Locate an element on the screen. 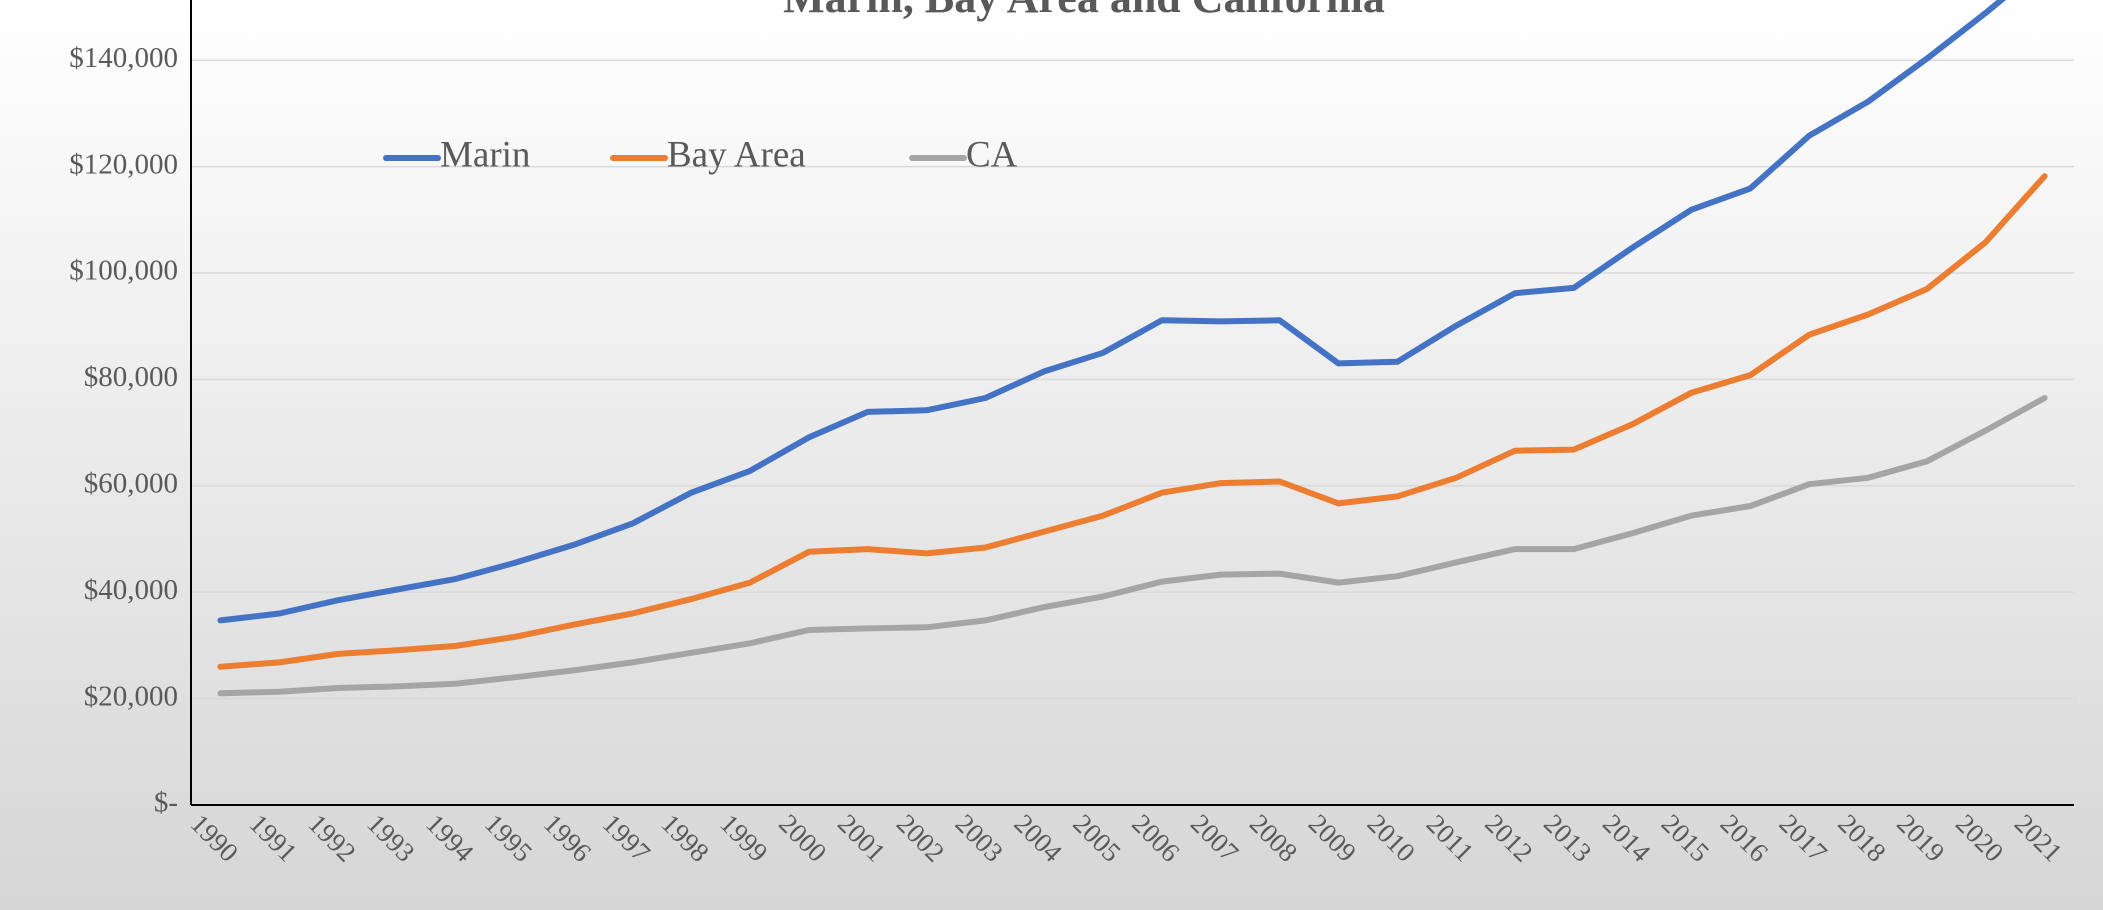 This screenshot has height=910, width=2103. chart-title: Marin, Bay Area and California is located at coordinates (1084, 11).